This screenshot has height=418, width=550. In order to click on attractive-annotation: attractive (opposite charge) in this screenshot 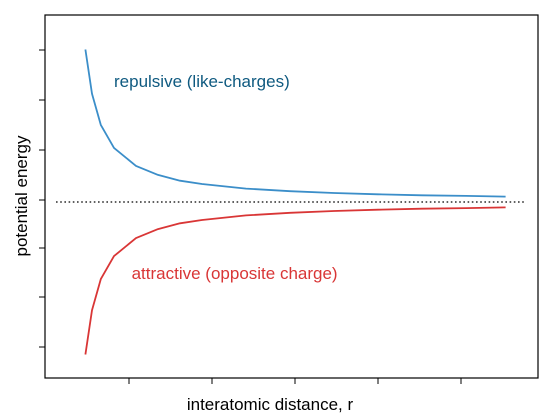, I will do `click(235, 273)`.